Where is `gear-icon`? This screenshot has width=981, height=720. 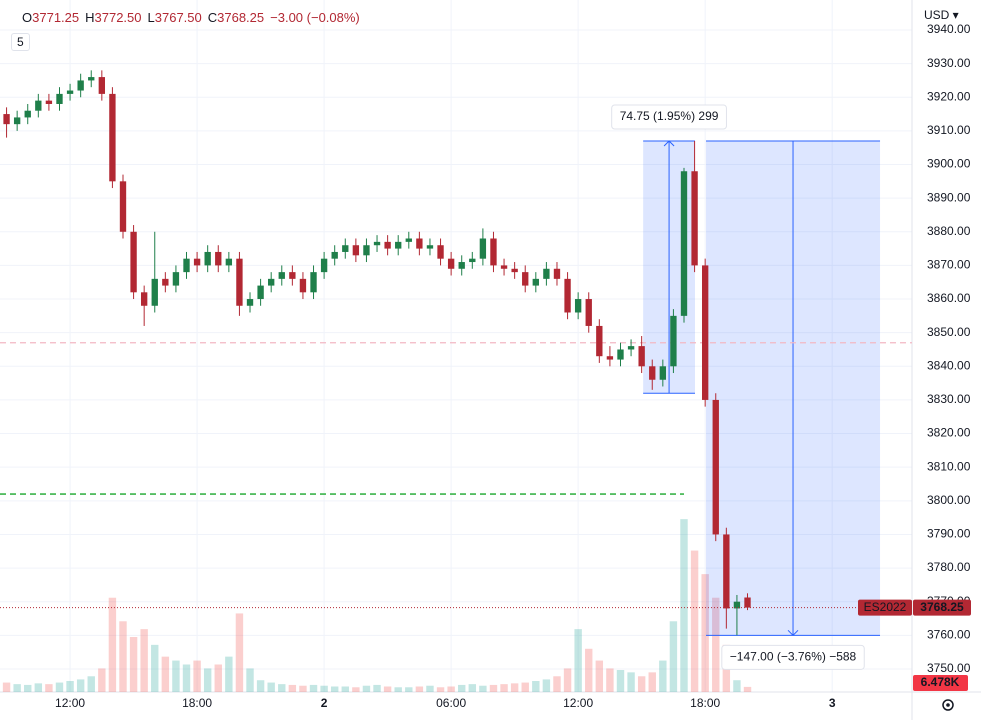
gear-icon is located at coordinates (948, 705).